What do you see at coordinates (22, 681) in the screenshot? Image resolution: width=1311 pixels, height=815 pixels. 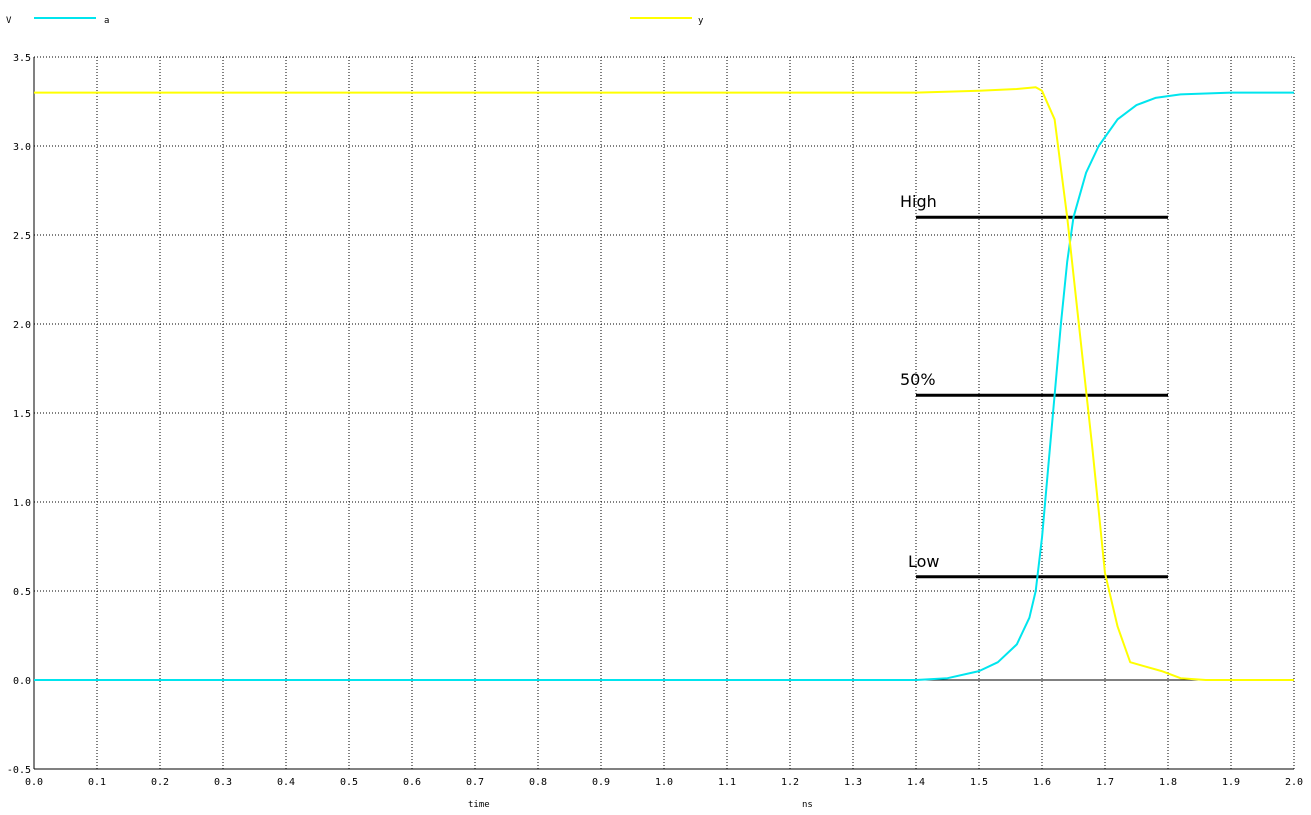 I see `y-tick-label: 0.0` at bounding box center [22, 681].